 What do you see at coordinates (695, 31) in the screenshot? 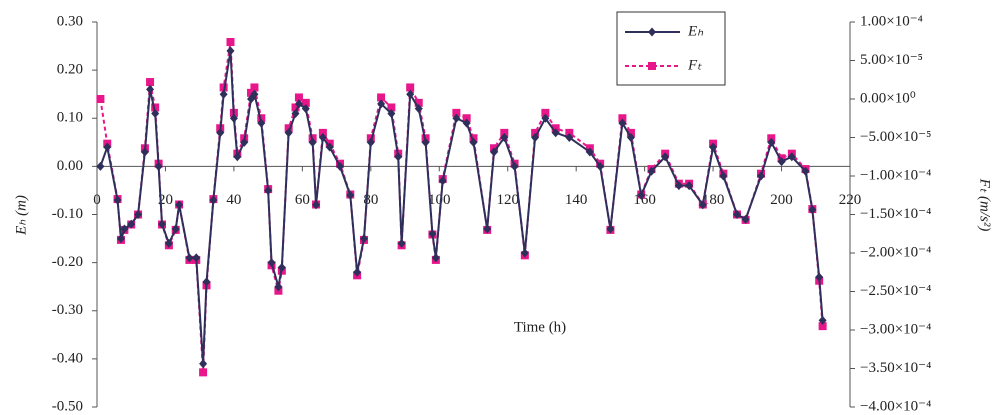
I see `legend-label: Eₕ` at bounding box center [695, 31].